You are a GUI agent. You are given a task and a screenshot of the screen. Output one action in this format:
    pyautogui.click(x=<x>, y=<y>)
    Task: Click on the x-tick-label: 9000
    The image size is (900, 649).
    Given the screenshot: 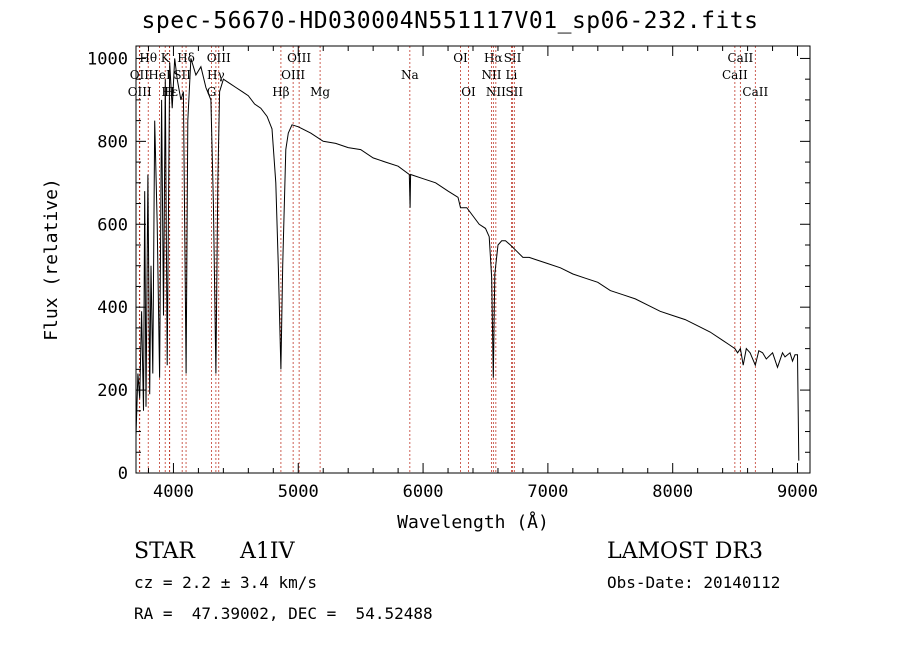 What is the action you would take?
    pyautogui.click(x=797, y=492)
    